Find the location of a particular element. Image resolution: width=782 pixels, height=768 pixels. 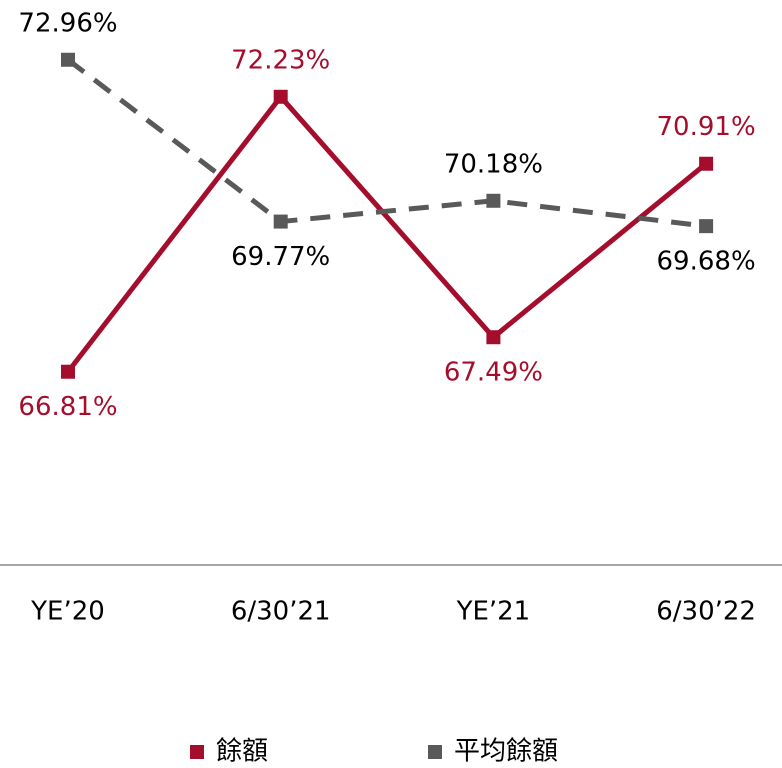

x-tick-label: 6/30’22 is located at coordinates (706, 612).